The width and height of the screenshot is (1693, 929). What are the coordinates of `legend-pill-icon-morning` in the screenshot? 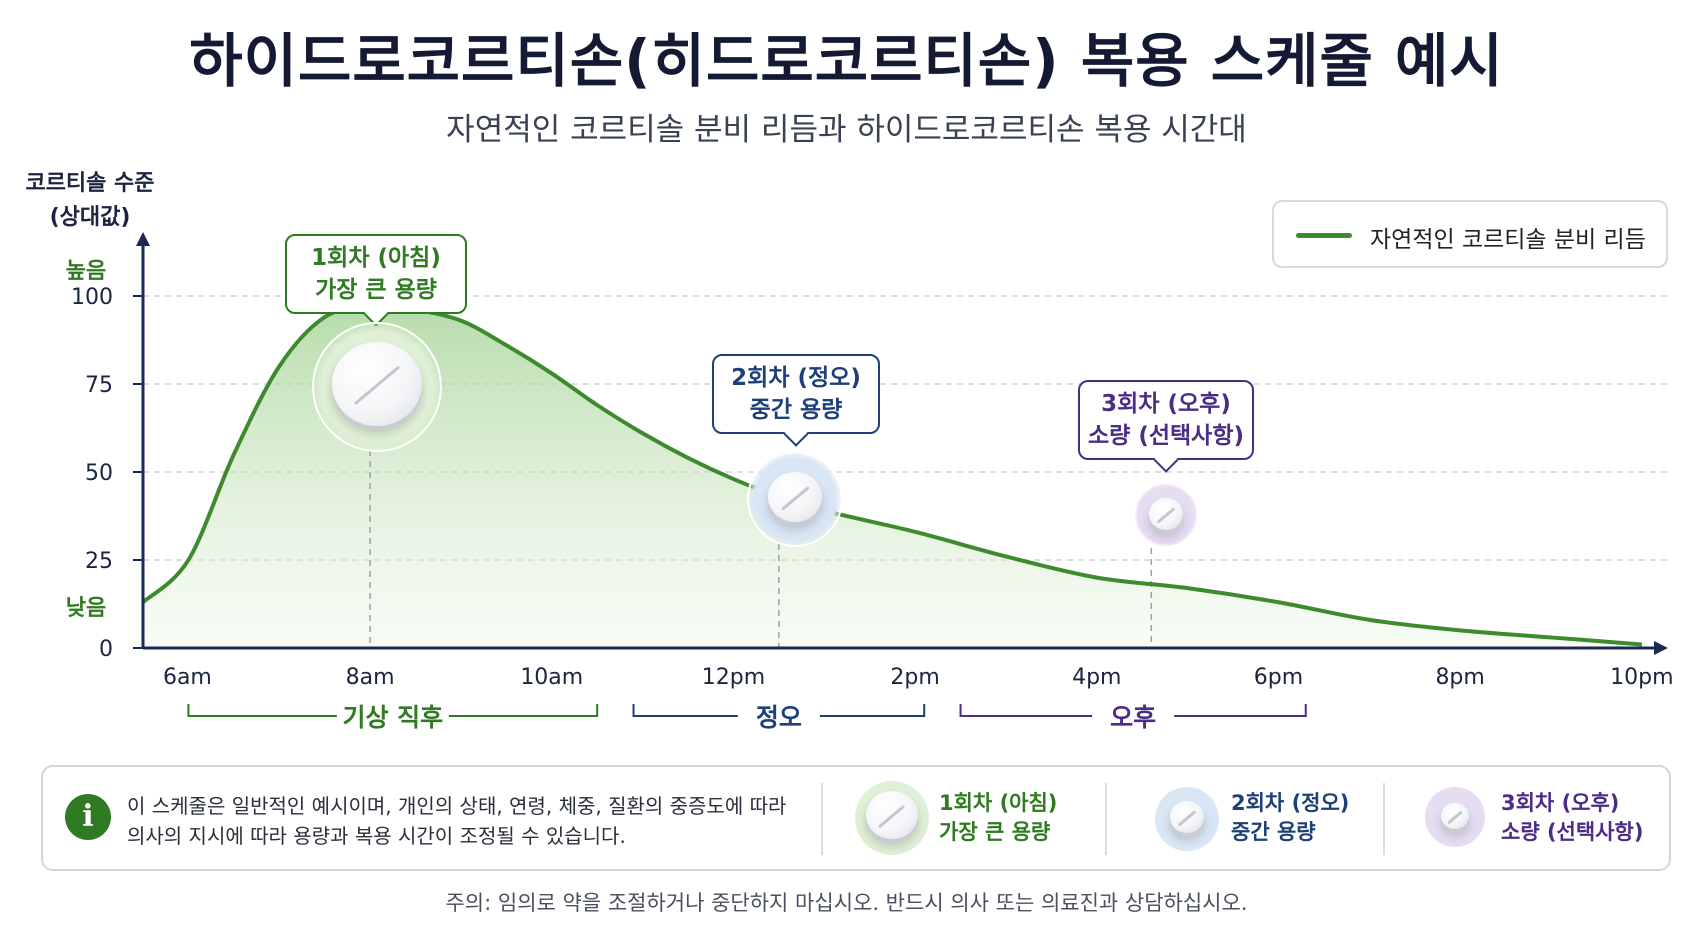 It's located at (892, 815).